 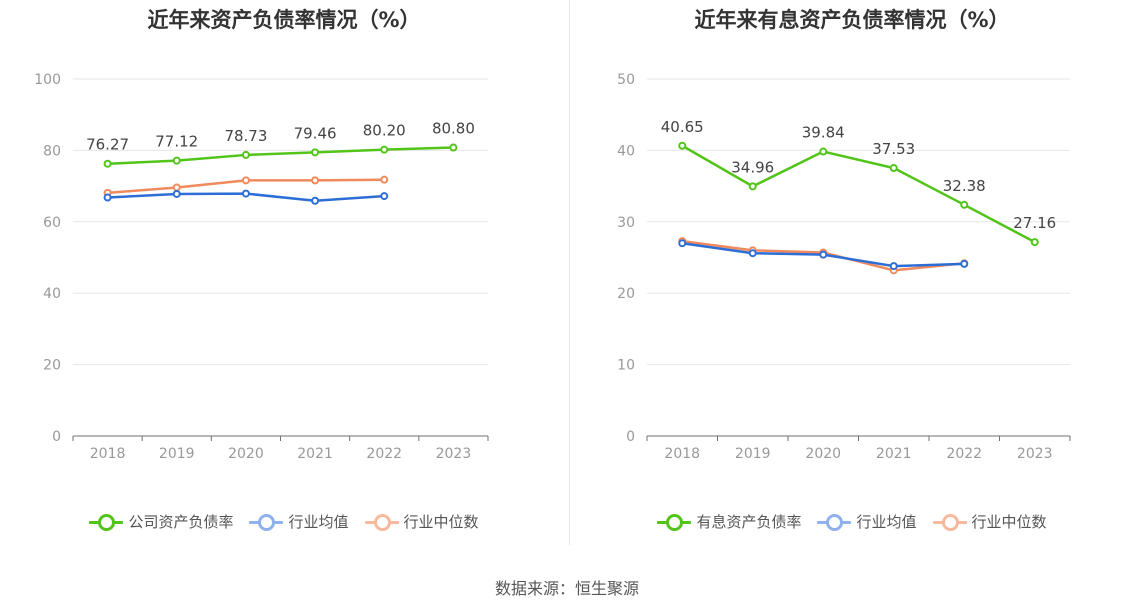 I want to click on y-tick-label: 80, so click(x=52, y=151).